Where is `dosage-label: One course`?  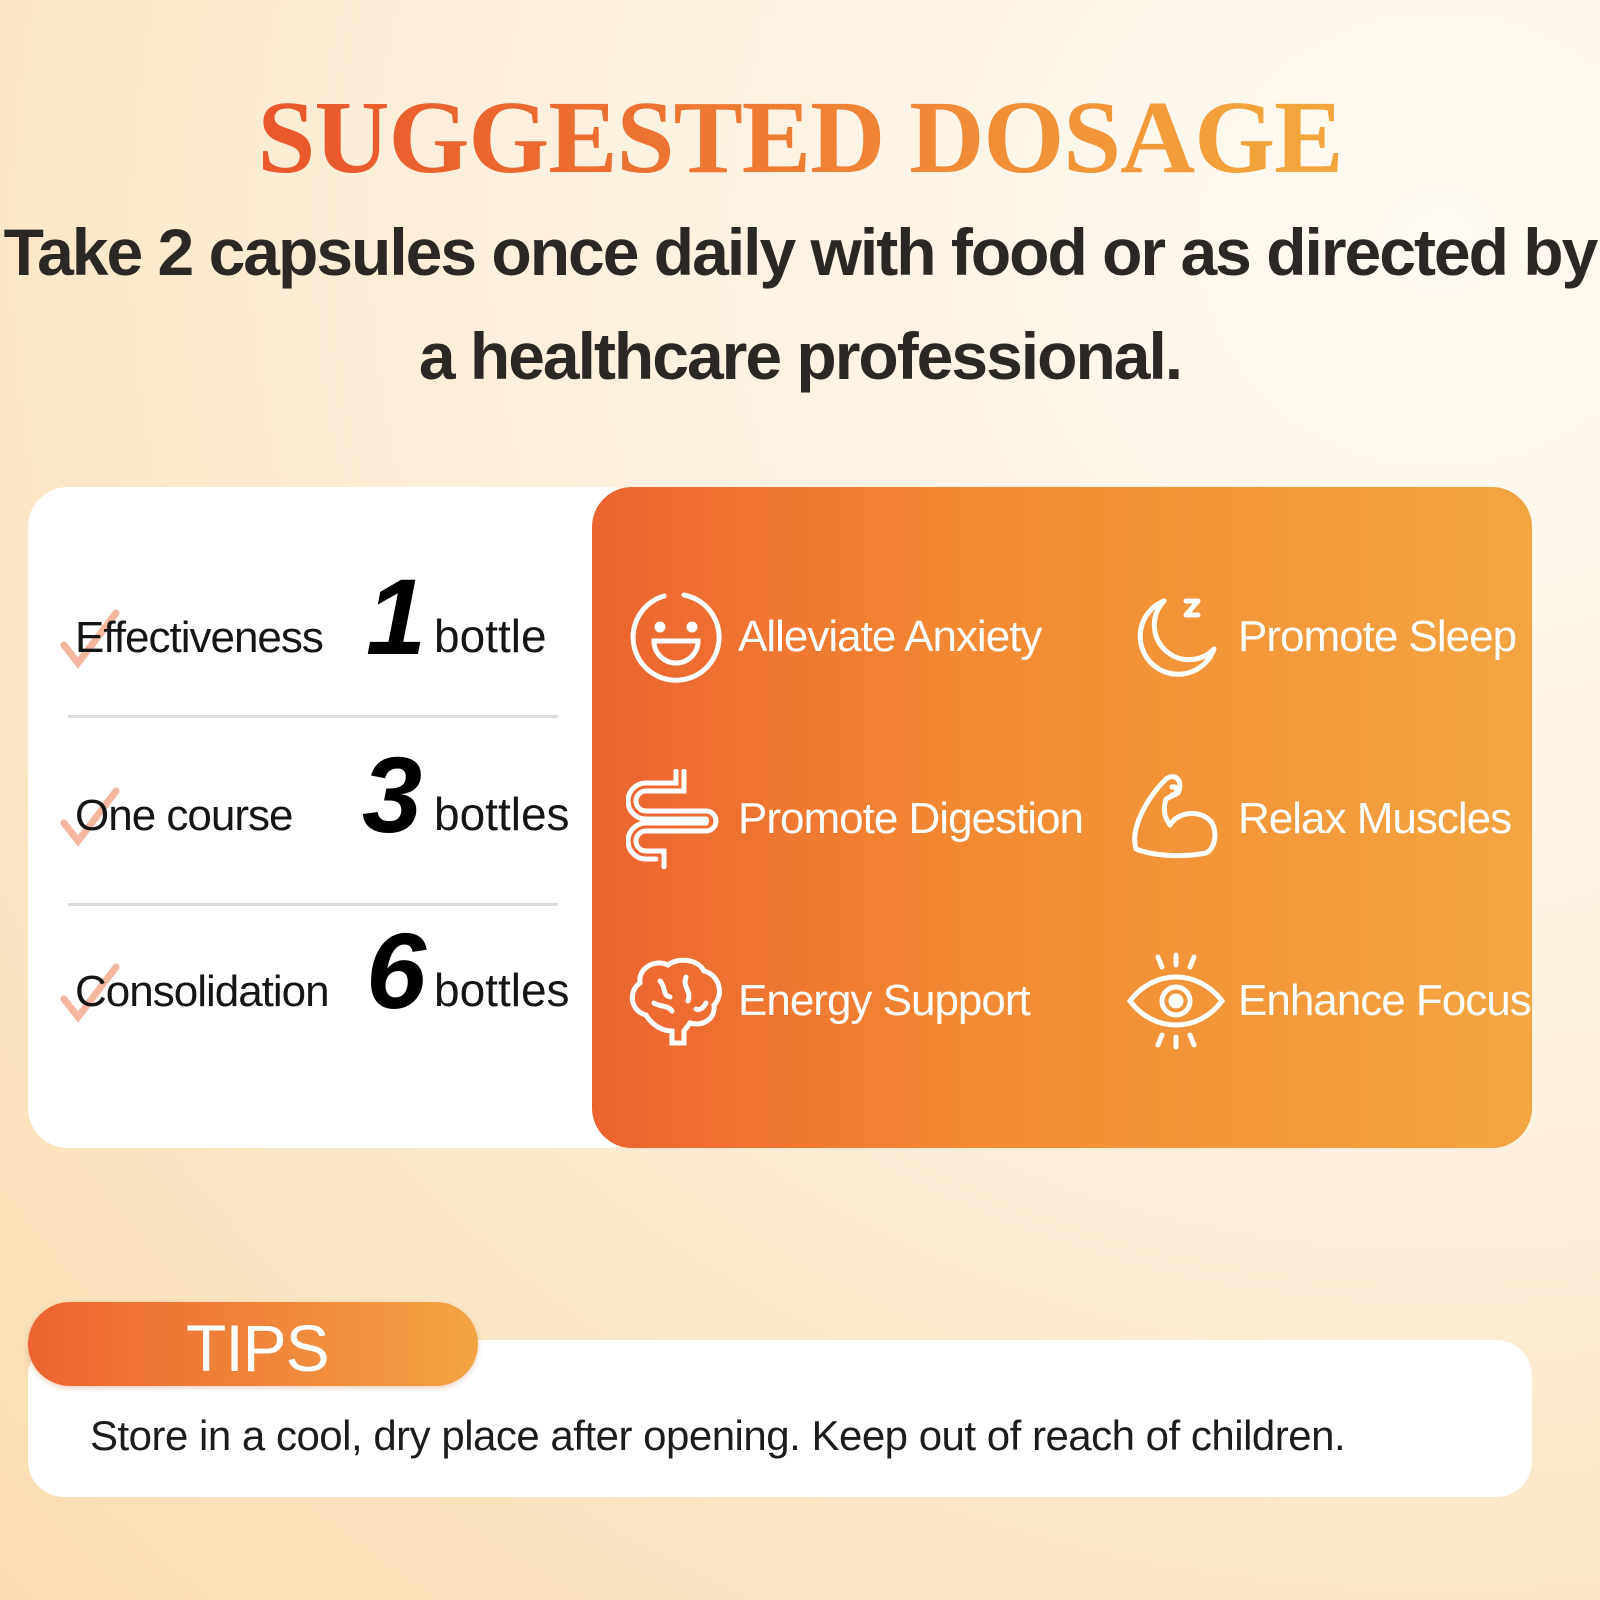
dosage-label: One course is located at coordinates (184, 815).